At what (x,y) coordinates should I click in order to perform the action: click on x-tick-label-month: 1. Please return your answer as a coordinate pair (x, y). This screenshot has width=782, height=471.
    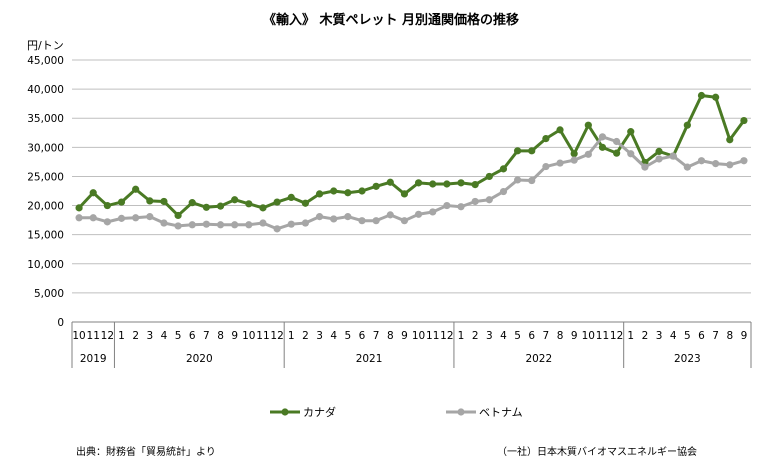
    Looking at the image, I should click on (291, 336).